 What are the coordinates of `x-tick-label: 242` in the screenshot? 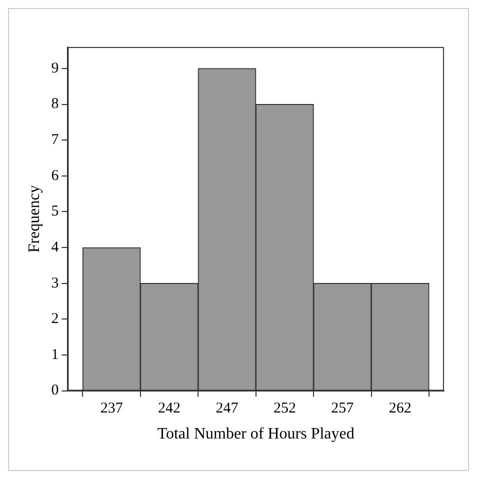 It's located at (169, 408).